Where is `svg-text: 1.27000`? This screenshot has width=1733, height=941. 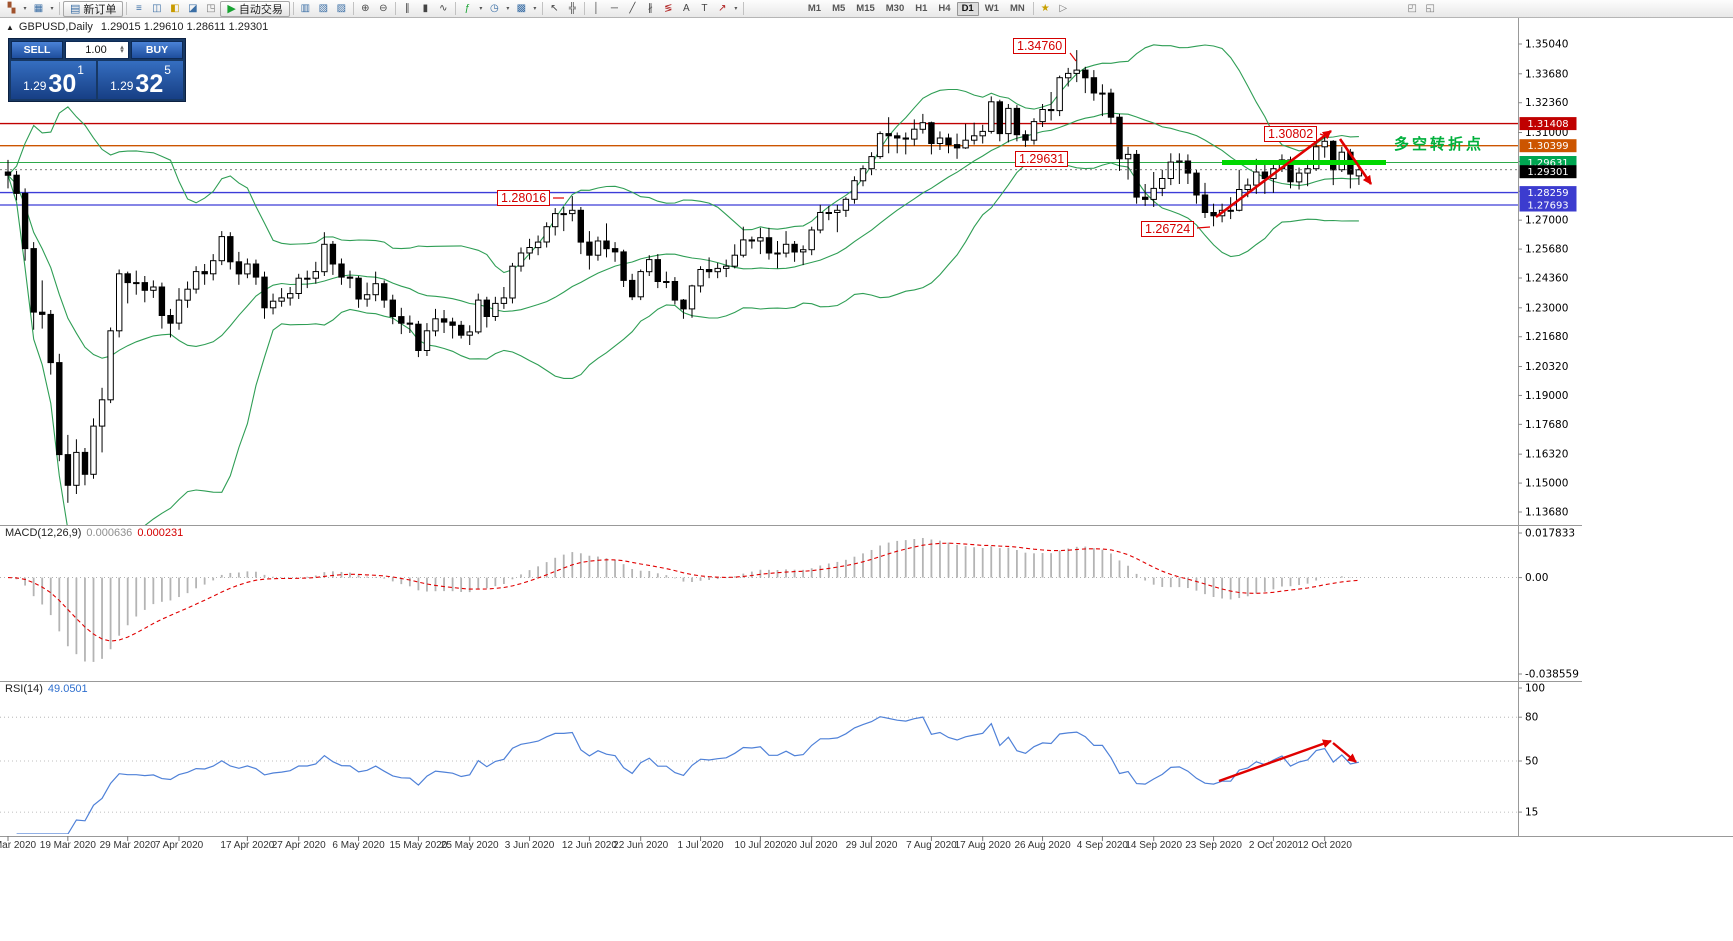 svg-text: 1.27000 is located at coordinates (1546, 221).